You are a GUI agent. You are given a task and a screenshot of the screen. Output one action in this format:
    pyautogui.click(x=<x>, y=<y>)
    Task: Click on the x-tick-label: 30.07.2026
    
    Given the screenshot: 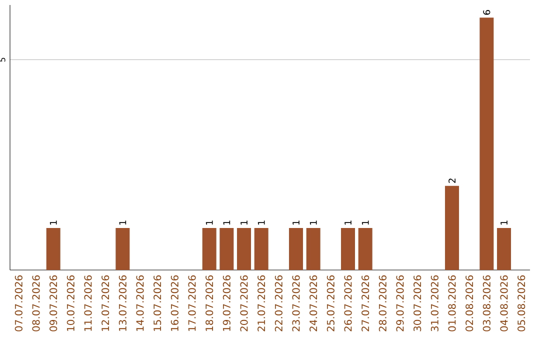 What is the action you would take?
    pyautogui.click(x=418, y=303)
    